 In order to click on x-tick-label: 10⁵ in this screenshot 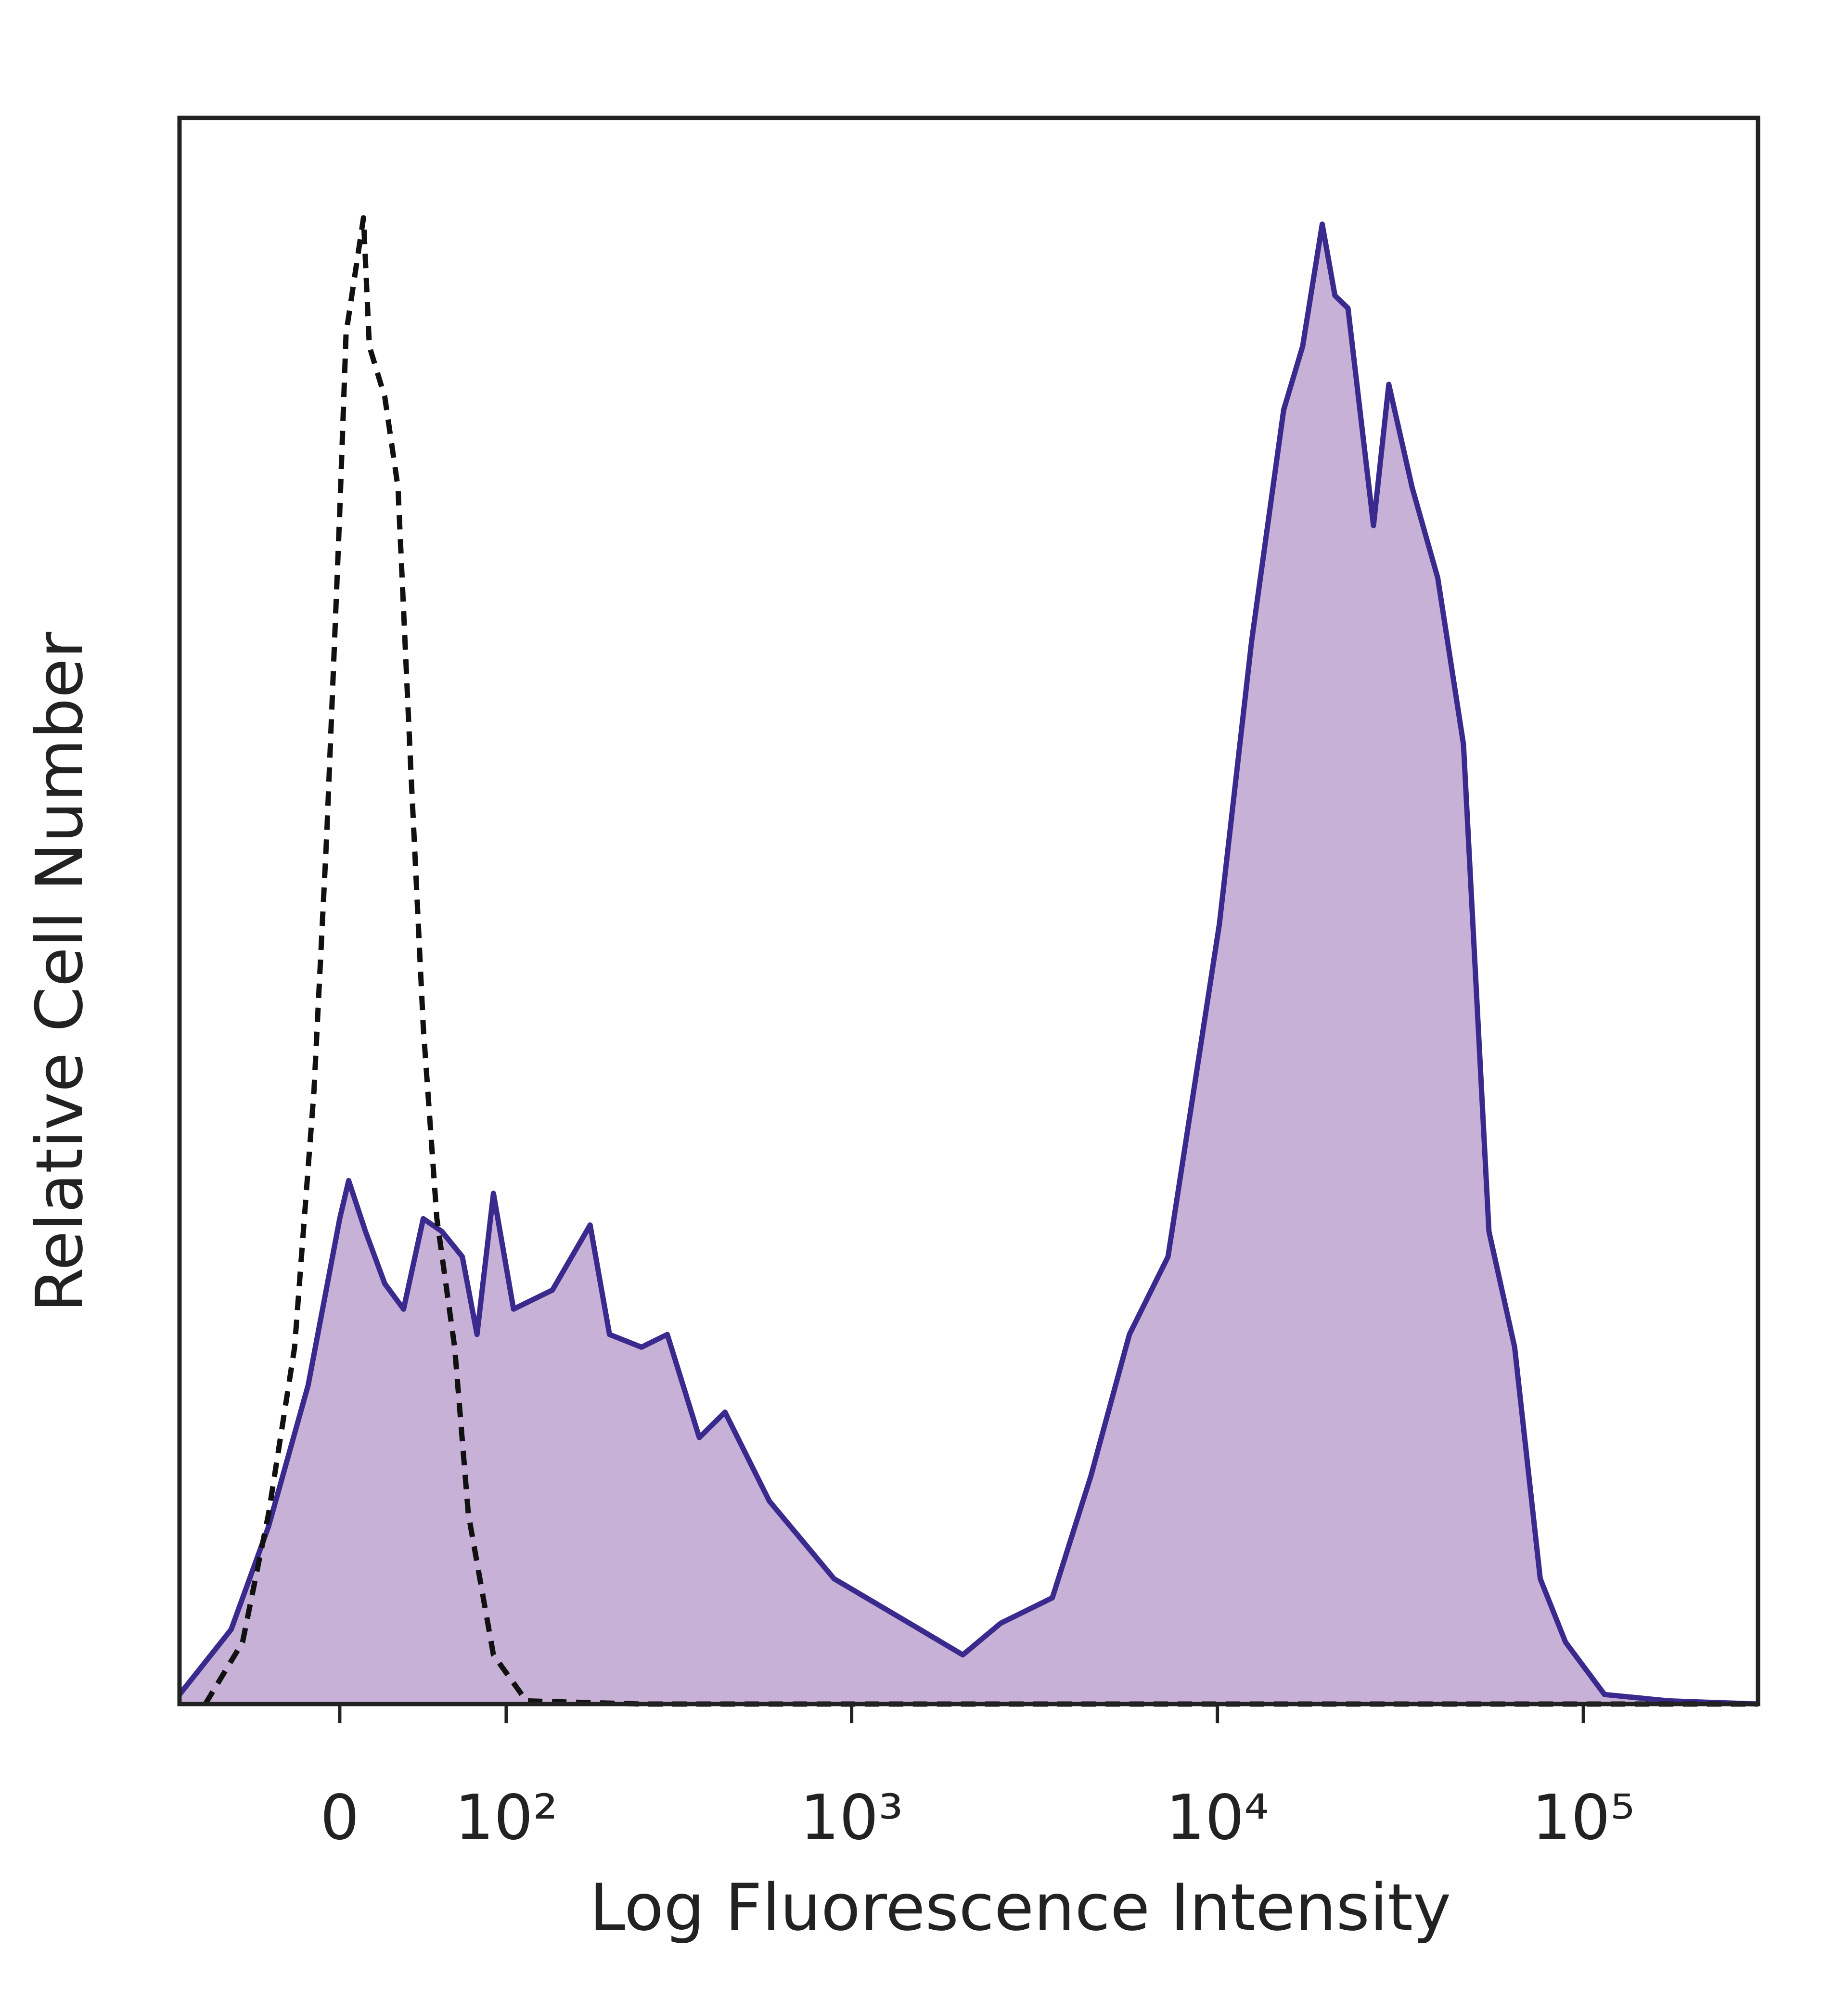, I will do `click(1583, 1818)`.